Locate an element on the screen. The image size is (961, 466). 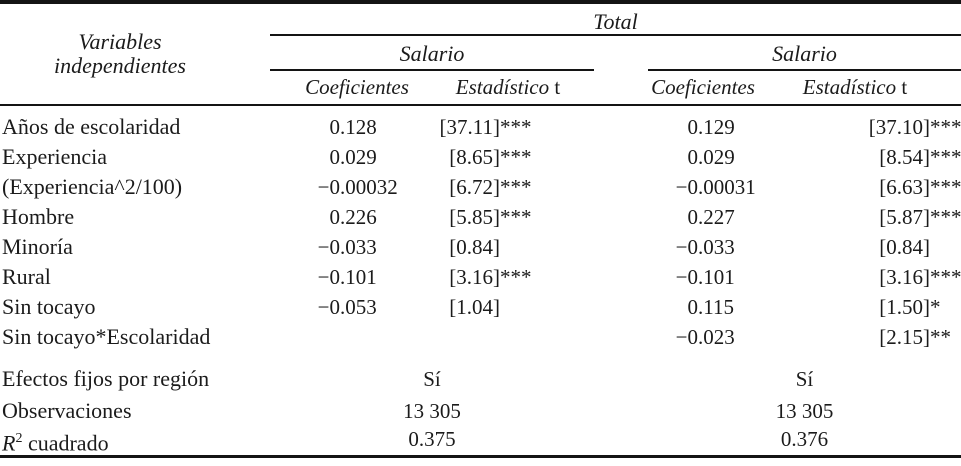
tstat-cell-2: [37.10]*** is located at coordinates (914, 127).